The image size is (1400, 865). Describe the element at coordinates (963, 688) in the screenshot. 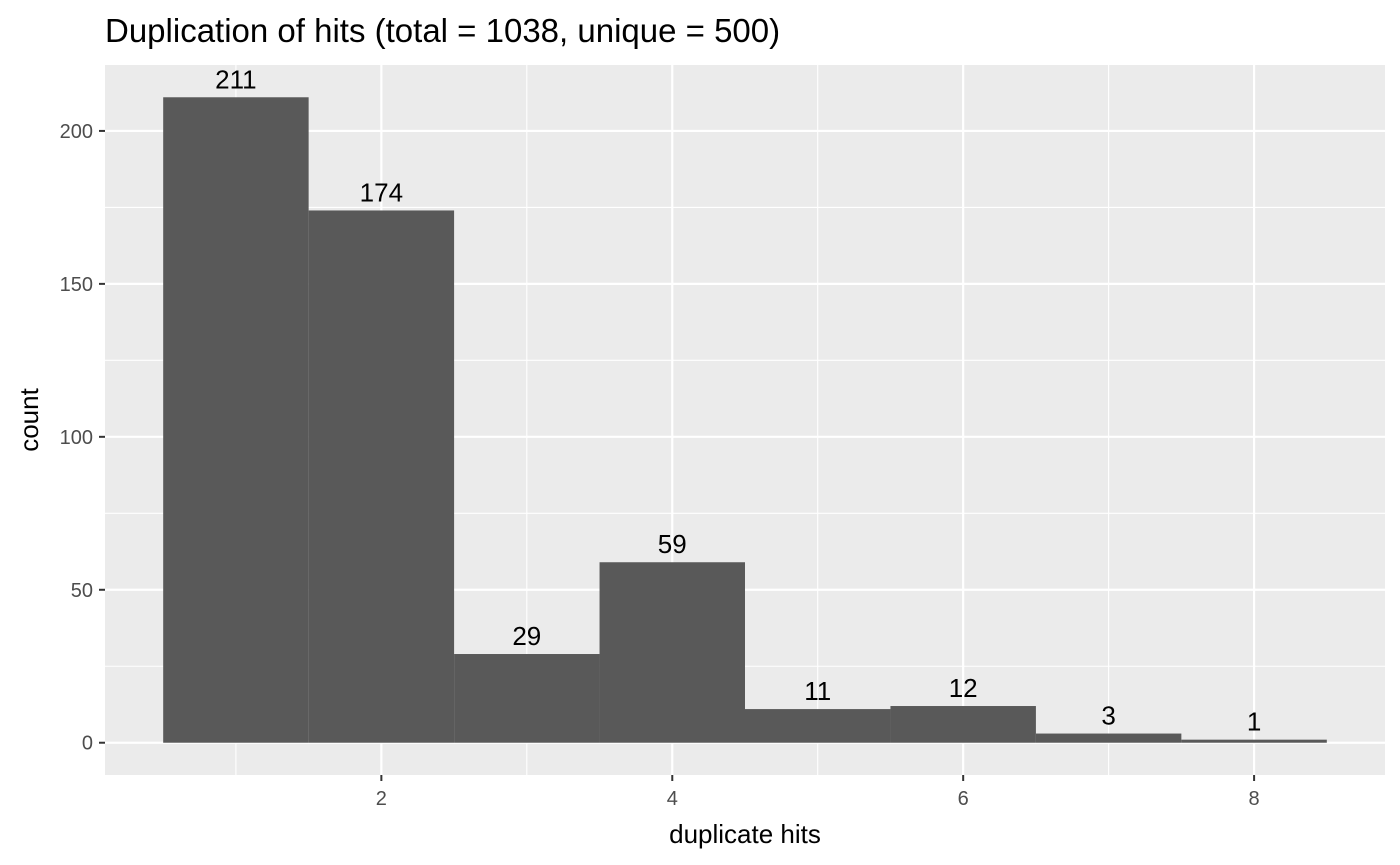

I see `data-label: 12` at that location.